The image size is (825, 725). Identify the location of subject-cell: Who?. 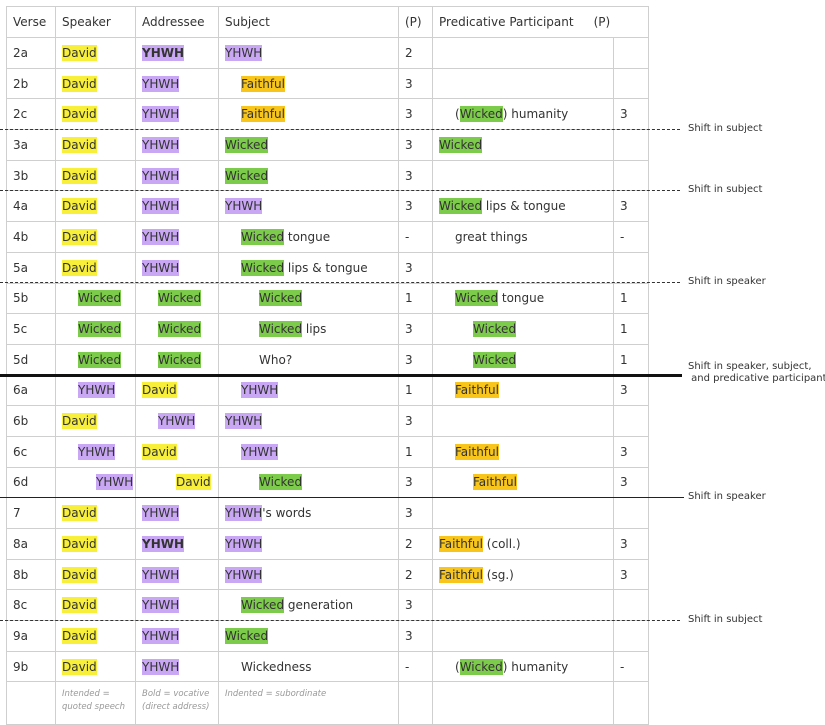
(308, 359).